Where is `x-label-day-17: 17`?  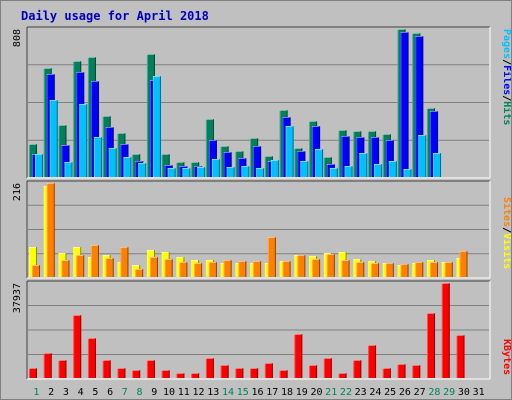 x-label-day-17: 17 is located at coordinates (272, 392).